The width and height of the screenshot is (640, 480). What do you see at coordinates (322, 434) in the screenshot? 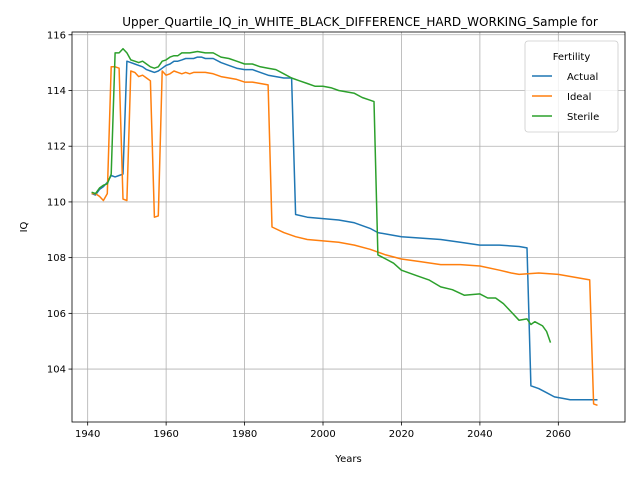
I see `x-tick-label: 2000` at bounding box center [322, 434].